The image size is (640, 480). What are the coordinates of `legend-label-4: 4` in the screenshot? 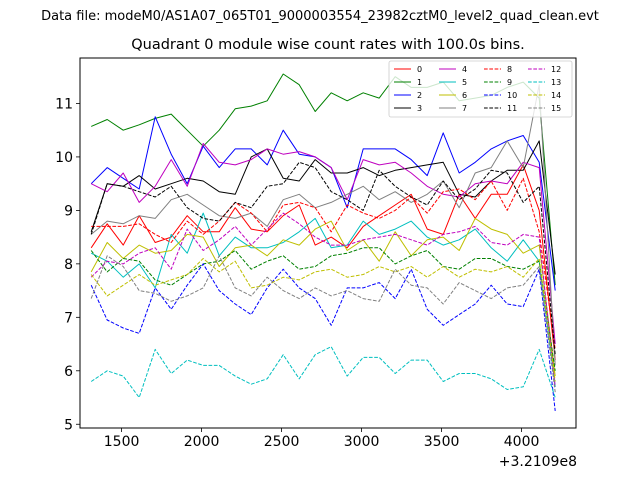 It's located at (464, 69).